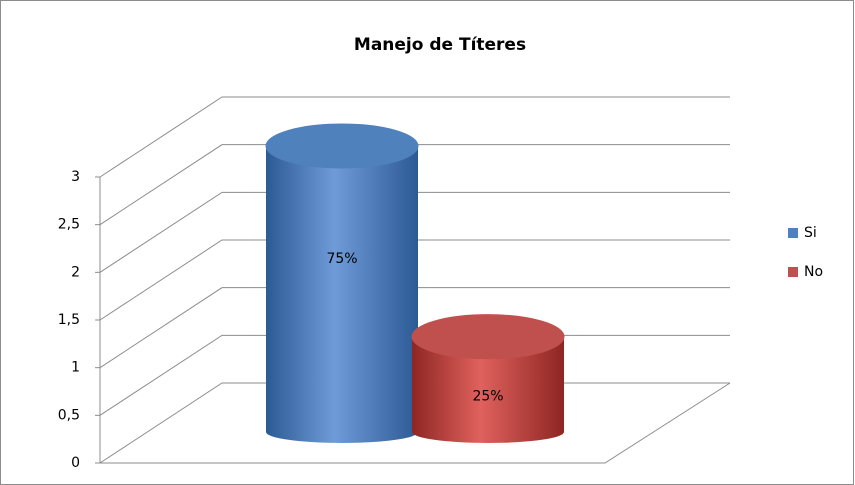 The width and height of the screenshot is (855, 485). Describe the element at coordinates (69, 225) in the screenshot. I see `y-tick-label: 2,5` at that location.